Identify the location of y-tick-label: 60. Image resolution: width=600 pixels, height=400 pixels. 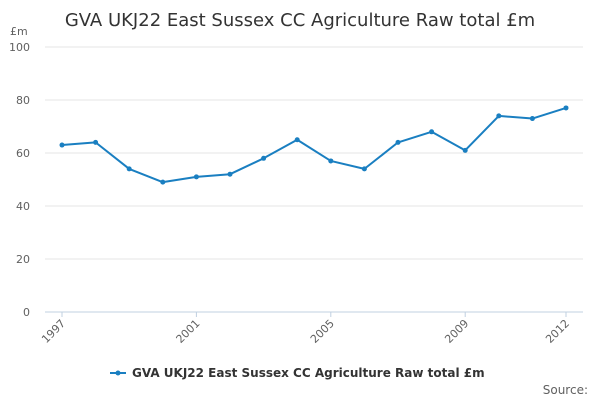
(23, 153).